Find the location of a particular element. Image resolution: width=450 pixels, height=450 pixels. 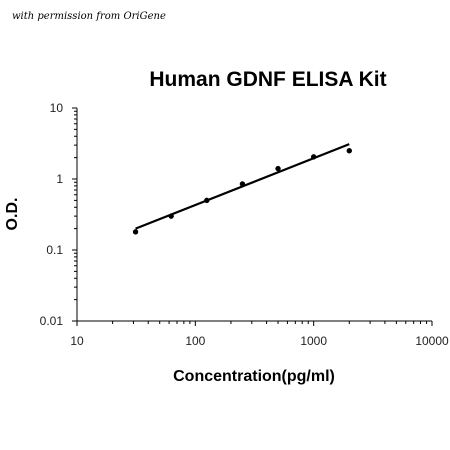

data-points is located at coordinates (242, 191).